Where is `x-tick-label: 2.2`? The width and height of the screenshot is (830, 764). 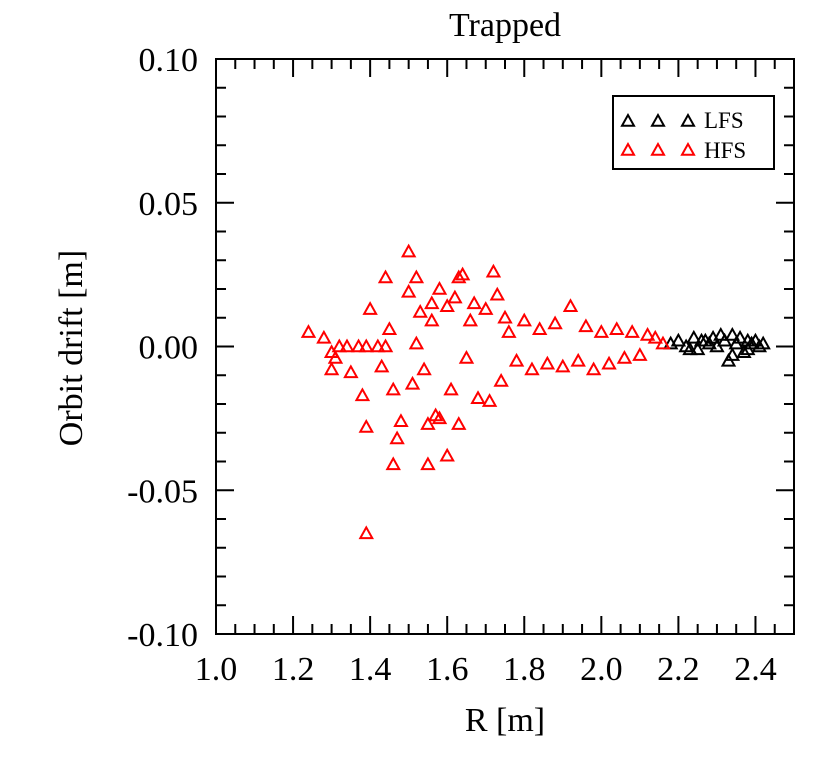
x-tick-label: 2.2 is located at coordinates (678, 669).